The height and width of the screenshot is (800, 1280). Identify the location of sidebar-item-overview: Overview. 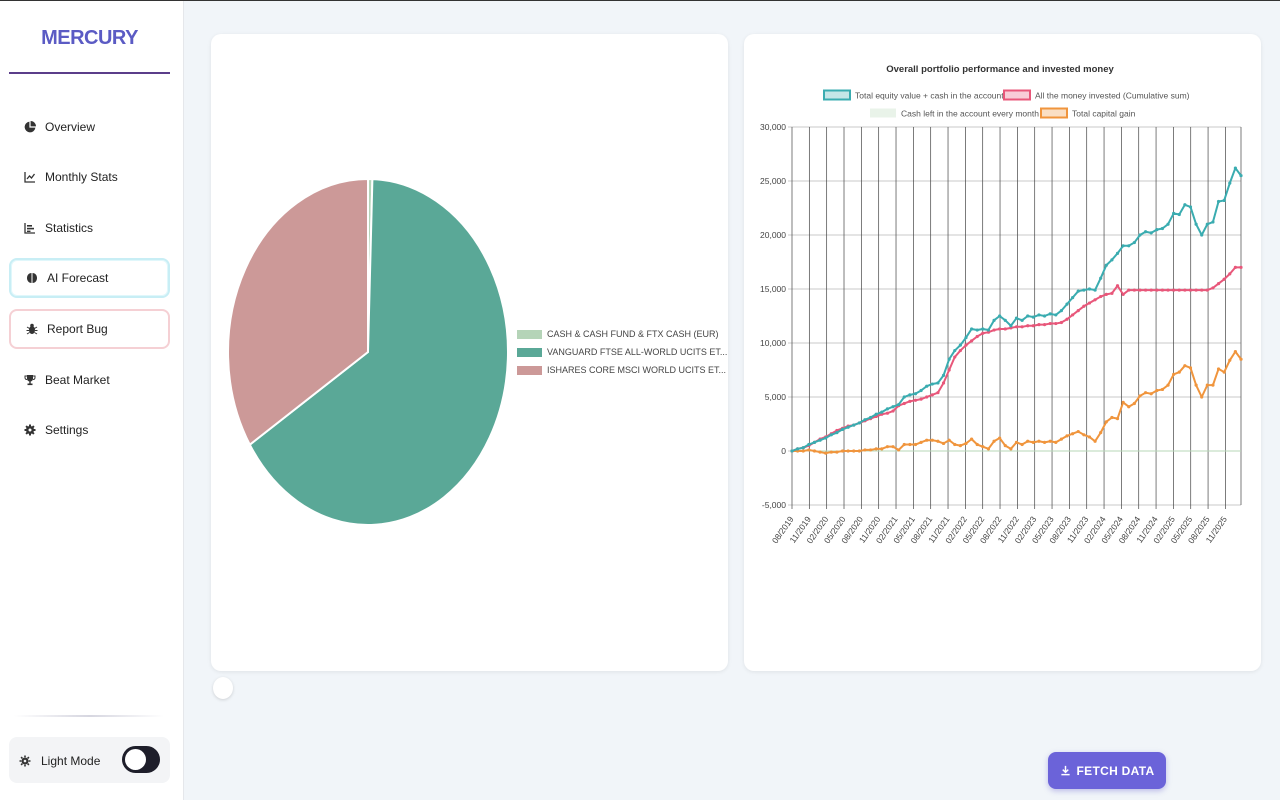
(89, 127).